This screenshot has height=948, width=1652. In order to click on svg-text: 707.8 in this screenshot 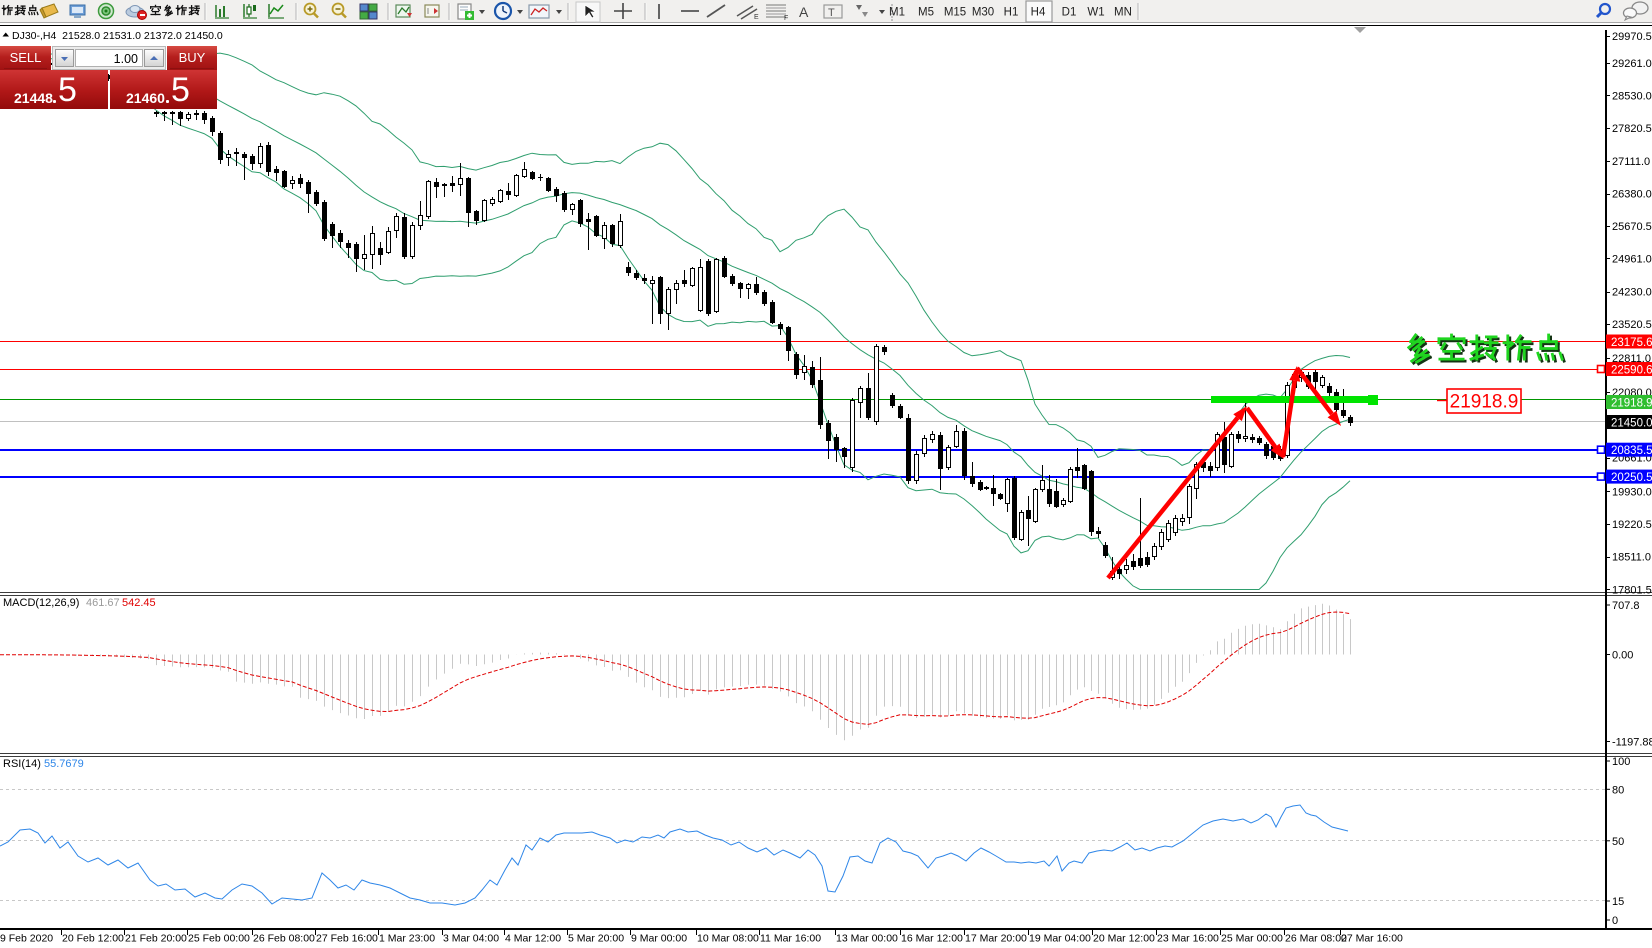, I will do `click(1626, 606)`.